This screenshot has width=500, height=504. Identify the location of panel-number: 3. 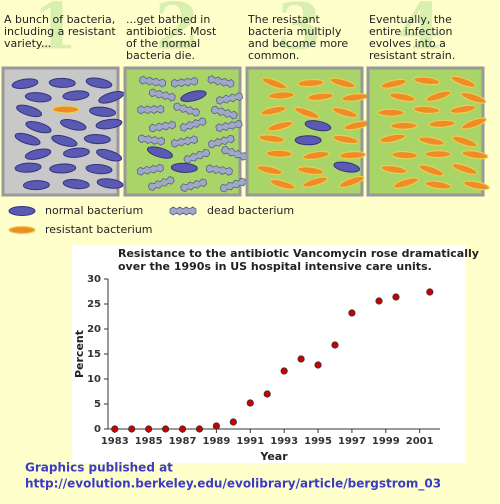
(299, 32).